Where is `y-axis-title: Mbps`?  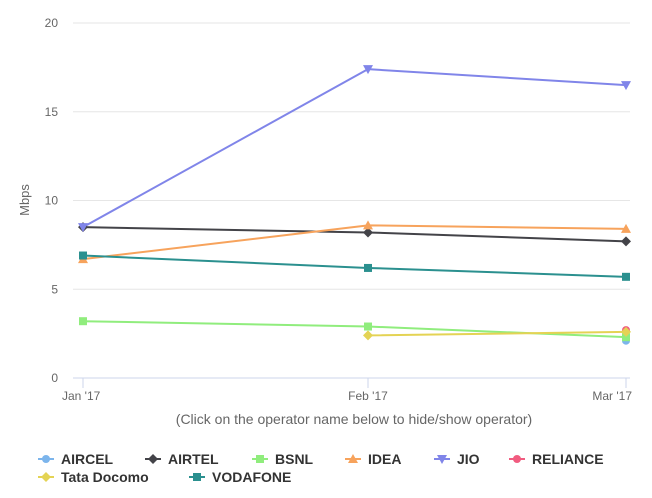
y-axis-title: Mbps is located at coordinates (24, 200).